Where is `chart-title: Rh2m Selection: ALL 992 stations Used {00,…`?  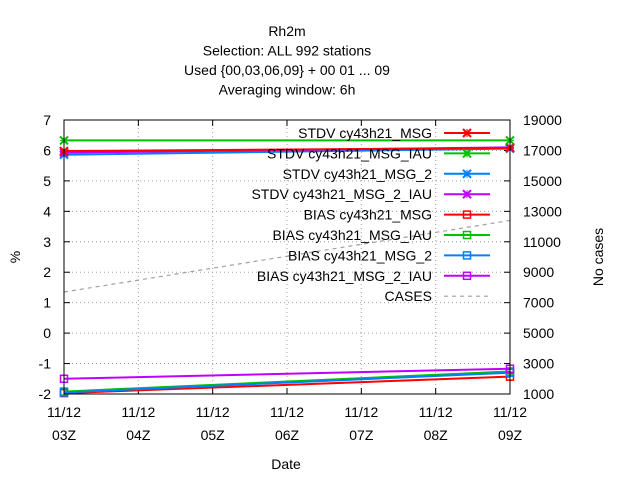 chart-title: Rh2m Selection: ALL 992 stations Used {00,… is located at coordinates (287, 60).